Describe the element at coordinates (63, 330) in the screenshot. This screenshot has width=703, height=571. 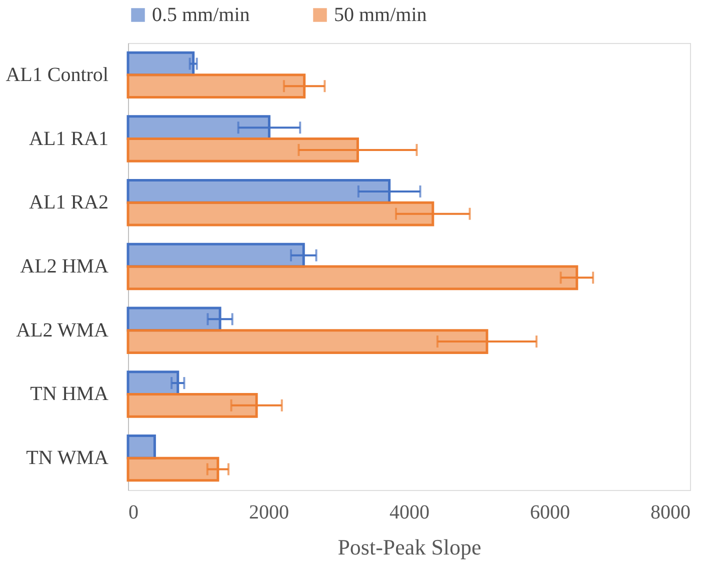
I see `y-tick-label: AL2 WMA` at that location.